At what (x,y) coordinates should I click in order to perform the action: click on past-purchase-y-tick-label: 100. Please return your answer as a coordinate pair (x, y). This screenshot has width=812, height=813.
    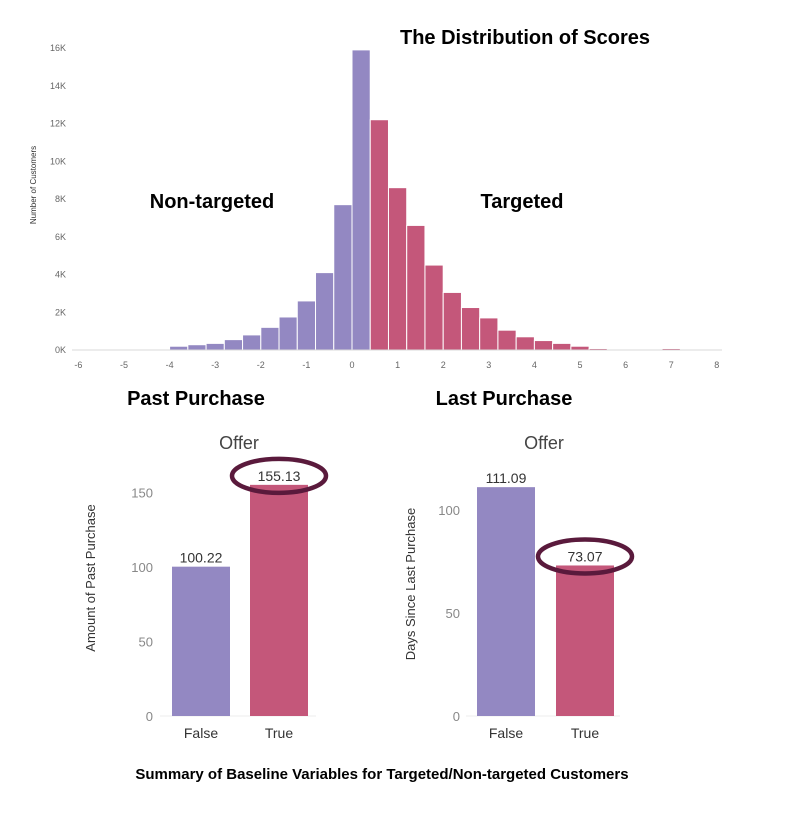
    Looking at the image, I should click on (142, 567).